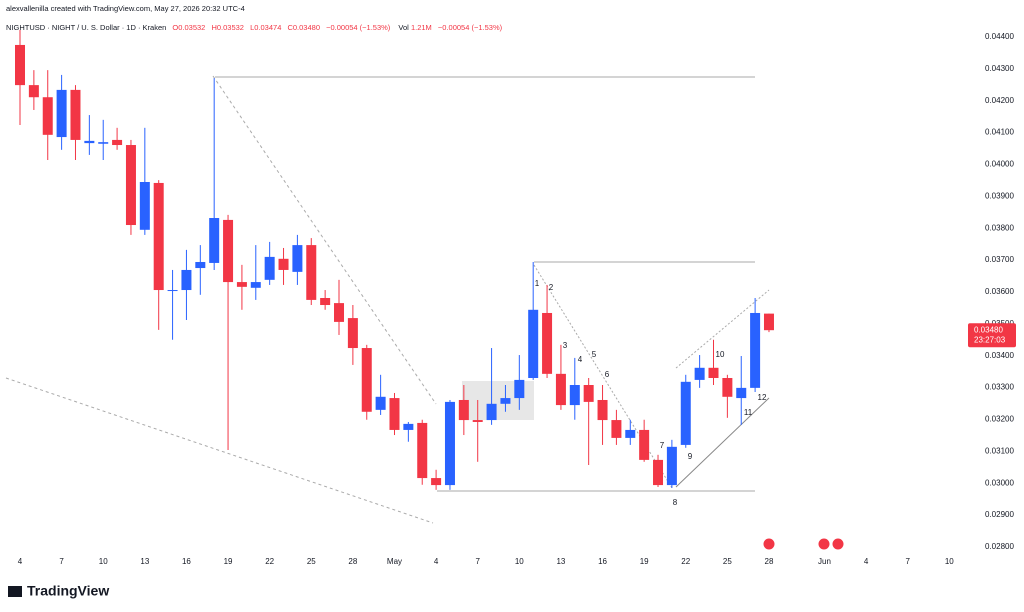  I want to click on wave-label: 8, so click(675, 502).